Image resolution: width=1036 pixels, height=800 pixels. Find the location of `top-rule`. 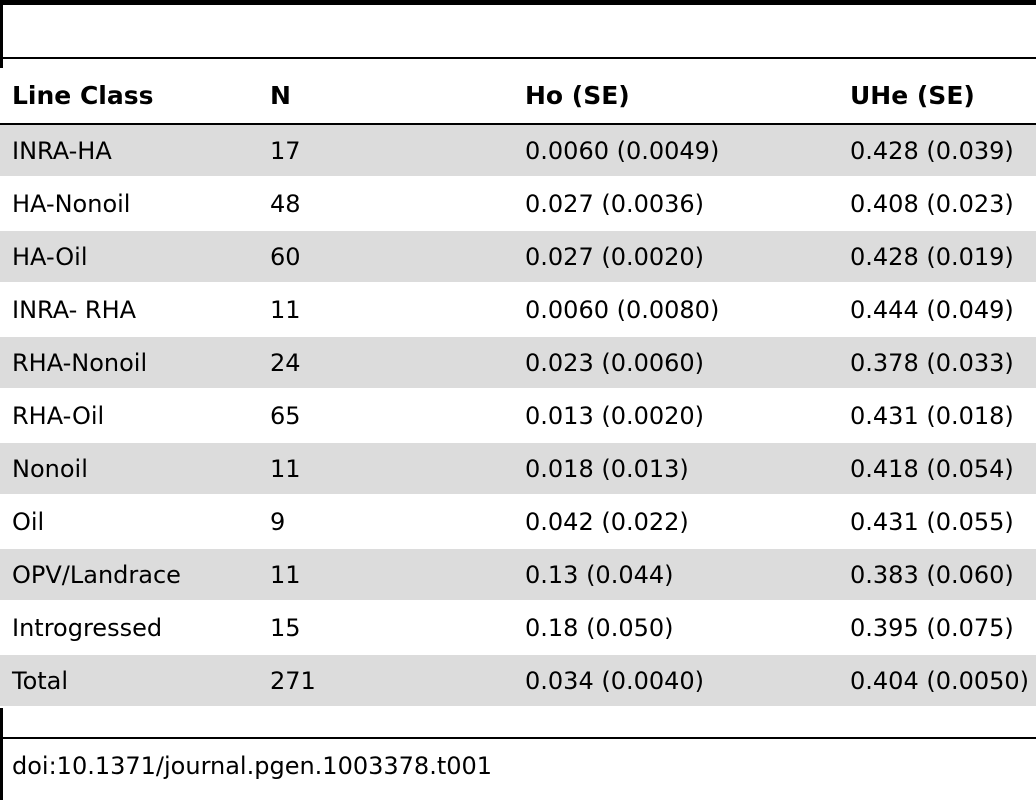

top-rule is located at coordinates (518, 2).